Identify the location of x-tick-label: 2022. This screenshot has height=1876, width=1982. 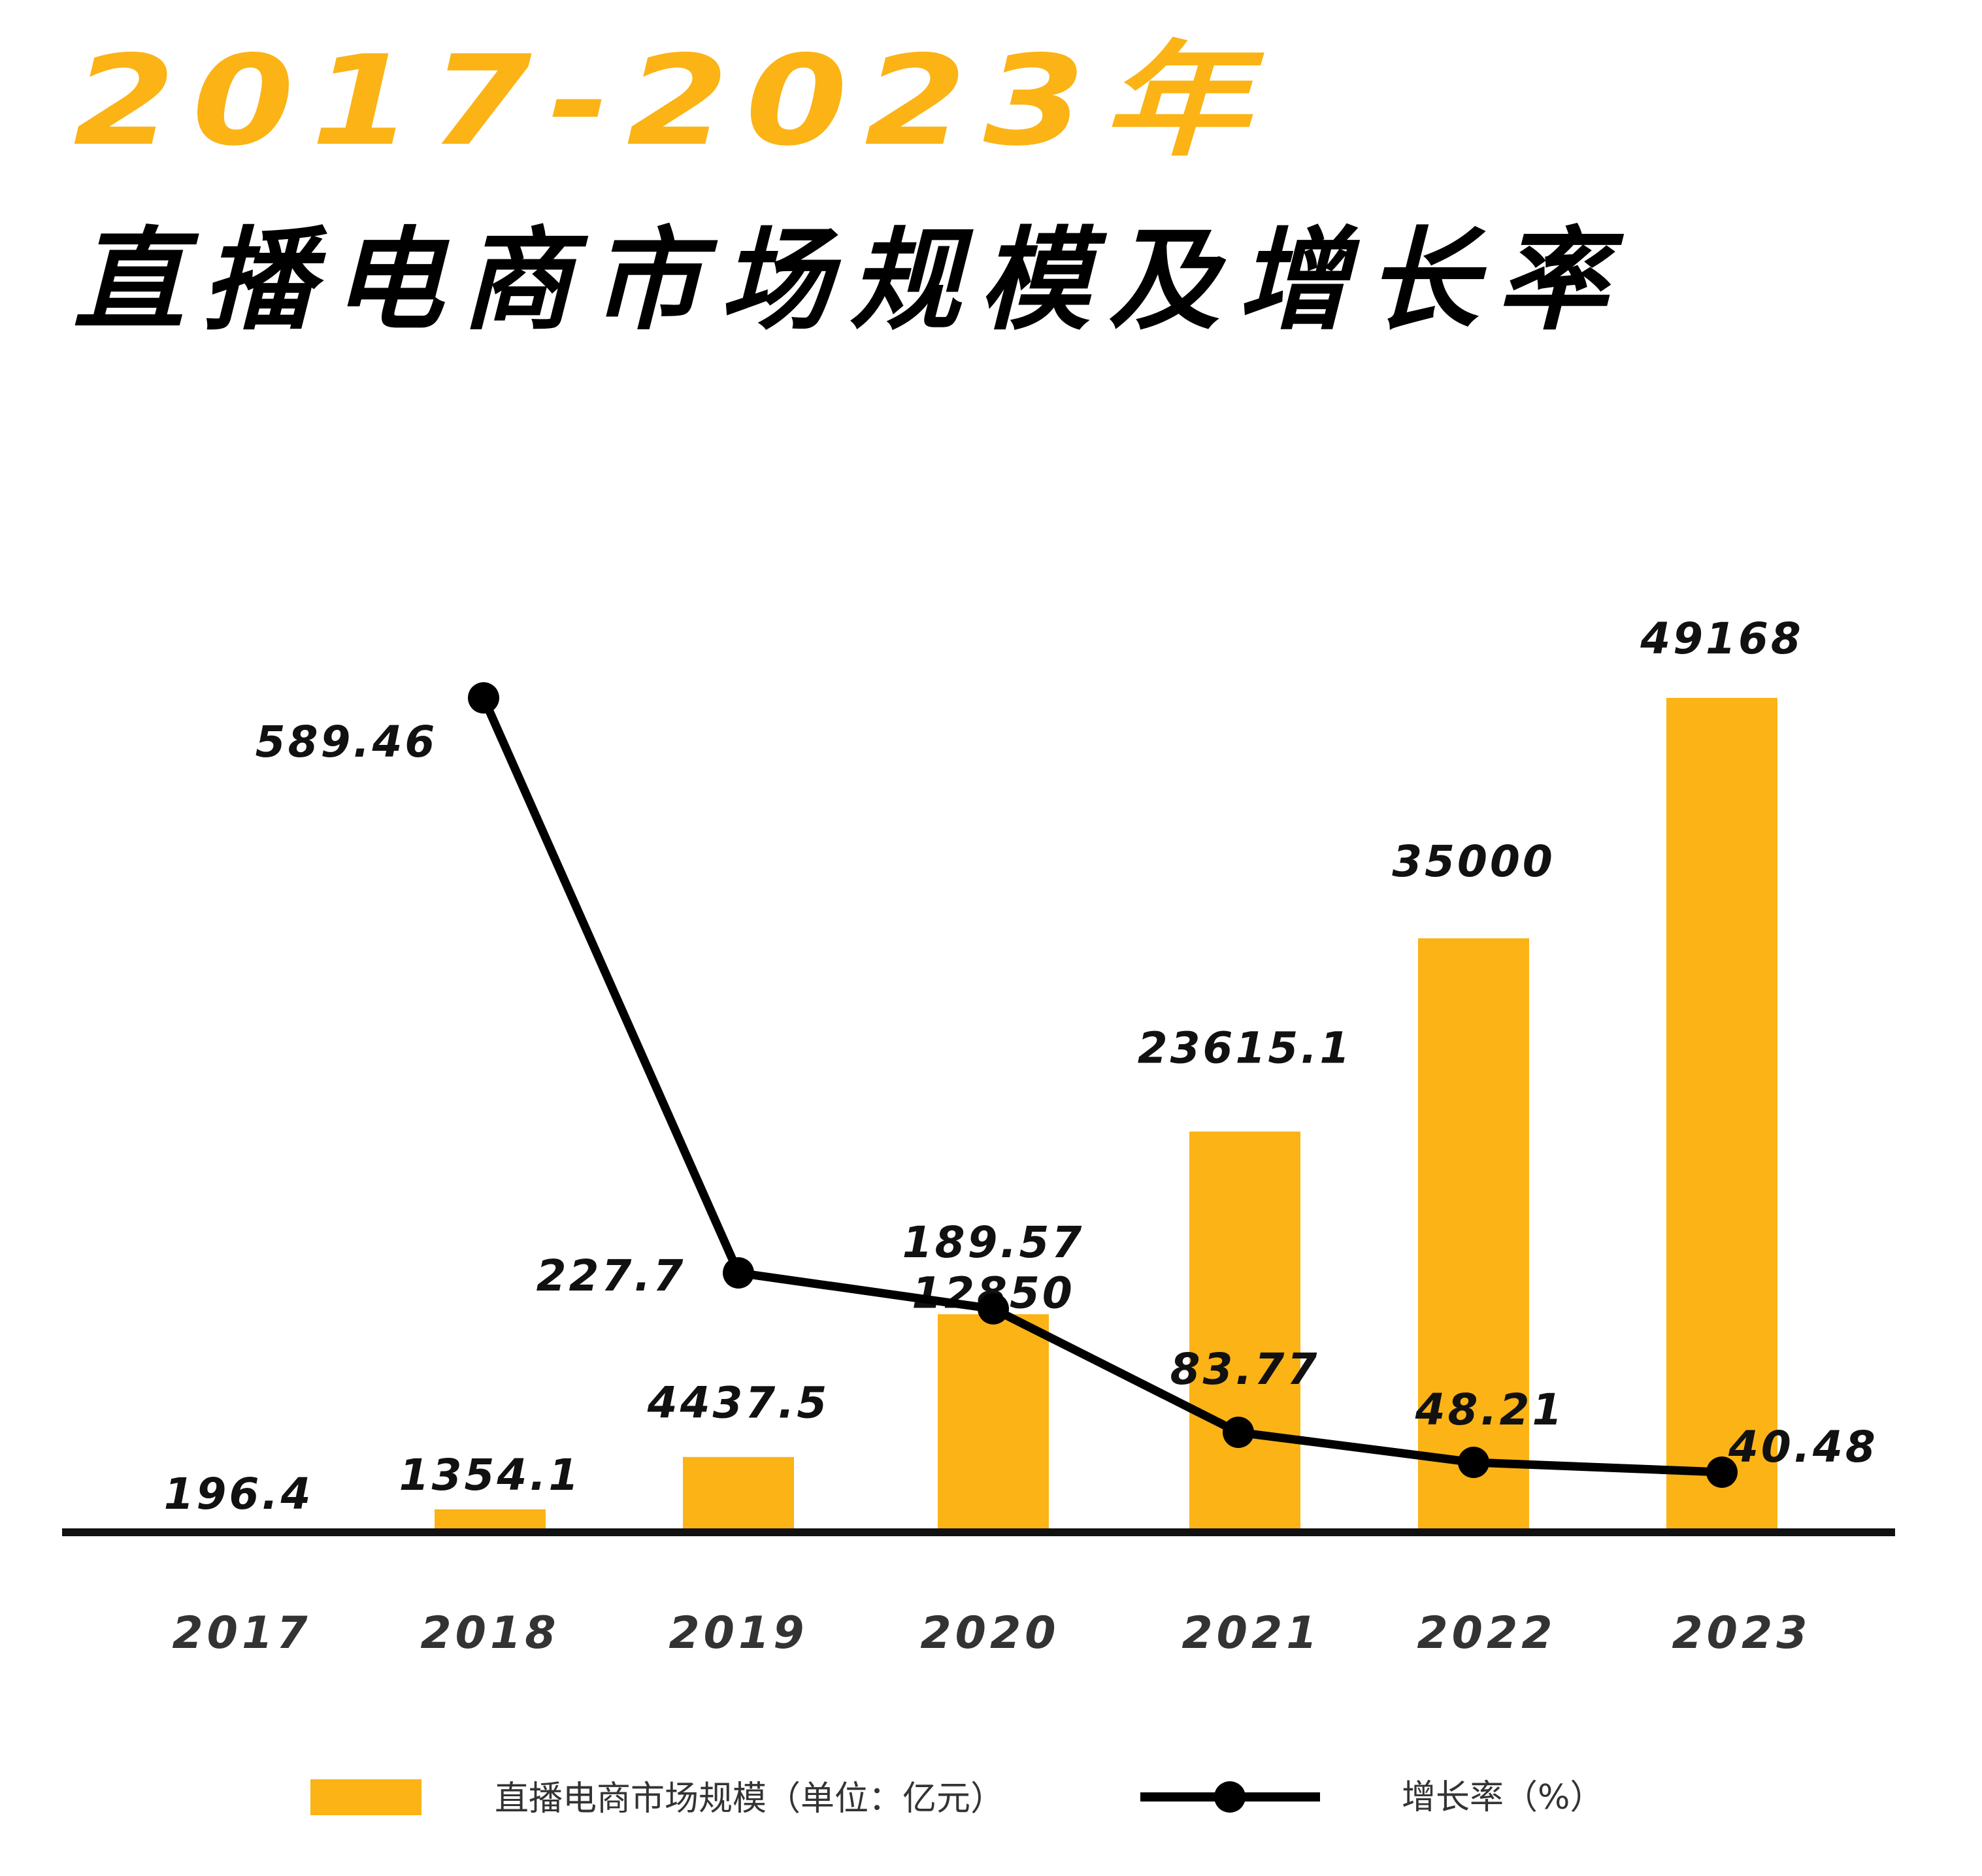
(1486, 1633).